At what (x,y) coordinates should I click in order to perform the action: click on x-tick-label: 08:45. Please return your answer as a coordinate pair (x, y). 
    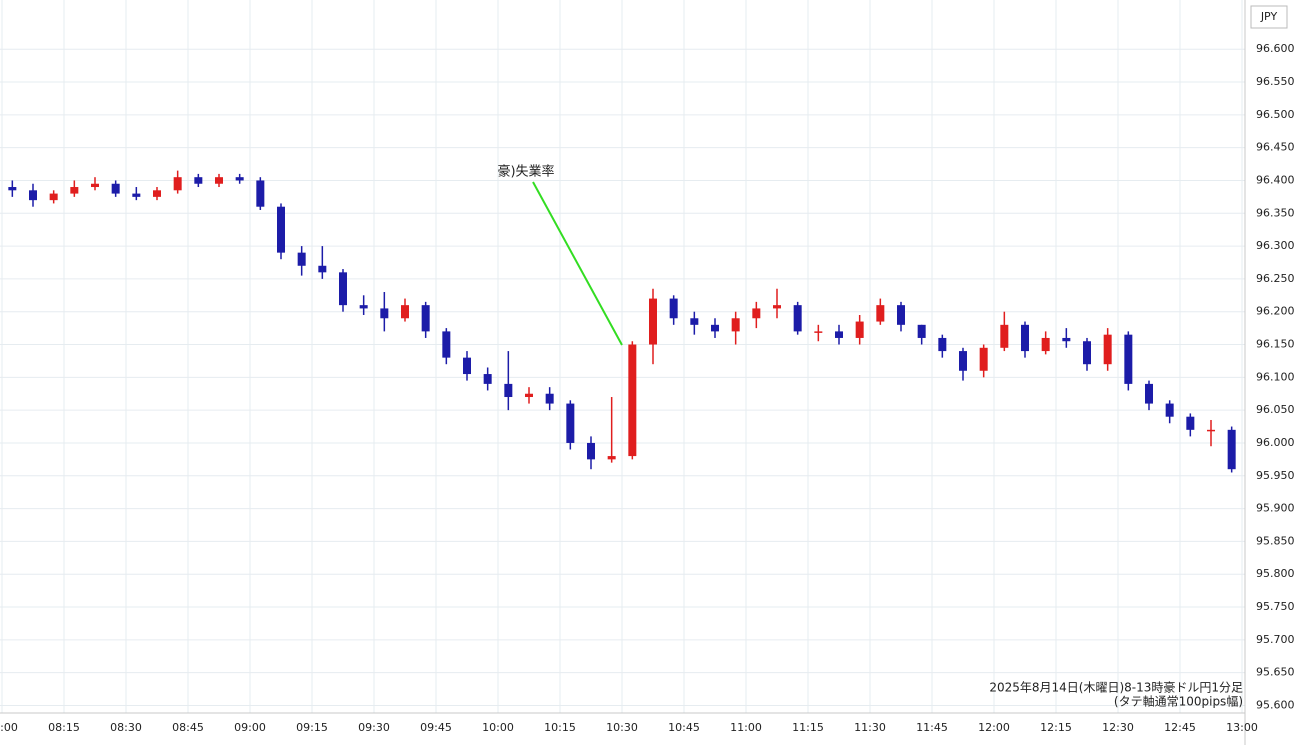
    Looking at the image, I should click on (188, 727).